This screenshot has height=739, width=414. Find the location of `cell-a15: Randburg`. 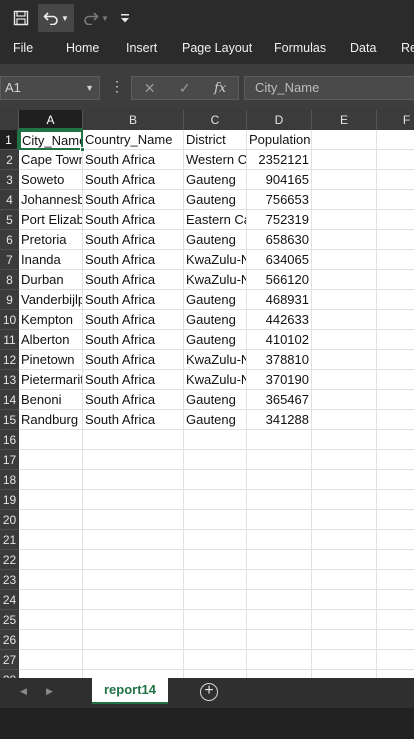

cell-a15: Randburg is located at coordinates (51, 420).